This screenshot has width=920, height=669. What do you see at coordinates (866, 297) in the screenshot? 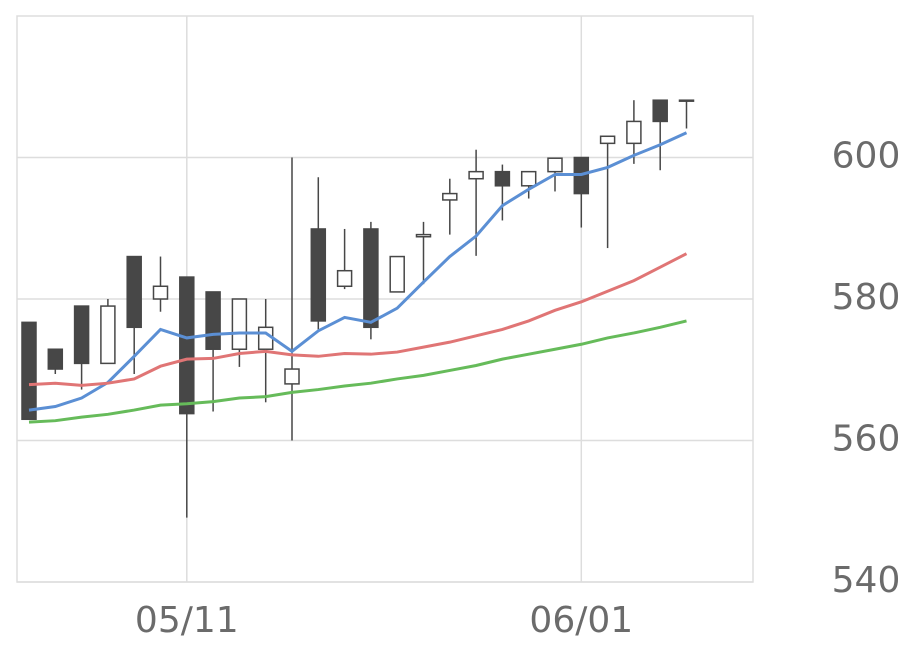
I see `y-tick-label: 580` at bounding box center [866, 297].